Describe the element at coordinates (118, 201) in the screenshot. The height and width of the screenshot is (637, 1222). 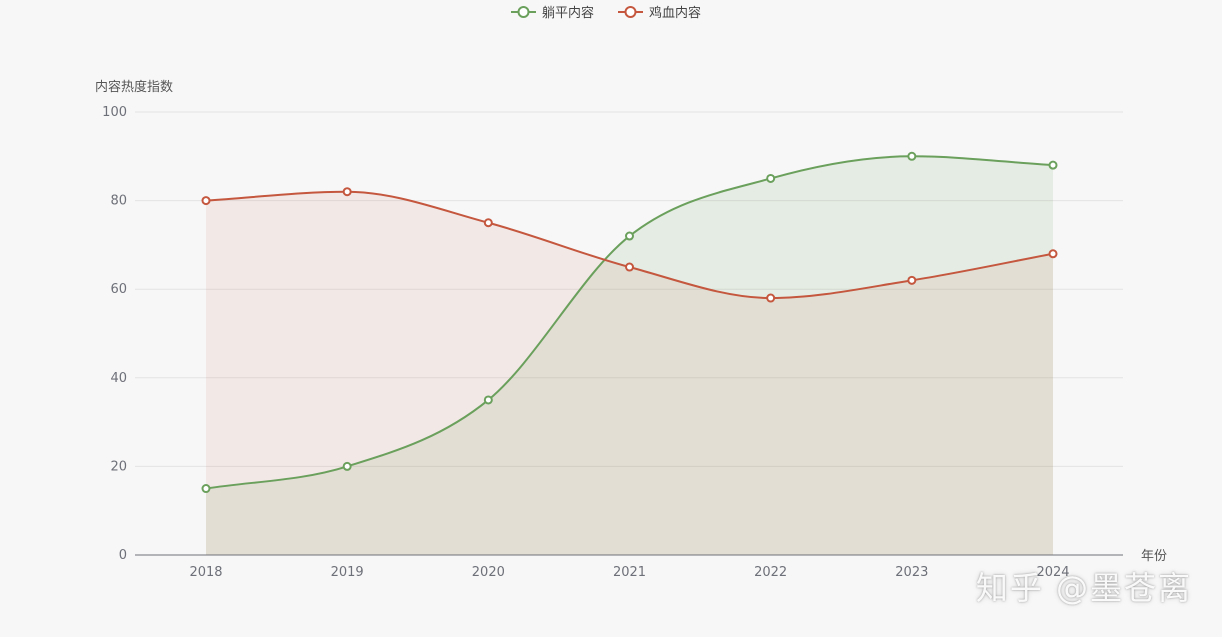
I see `y-tick-label: 80` at that location.